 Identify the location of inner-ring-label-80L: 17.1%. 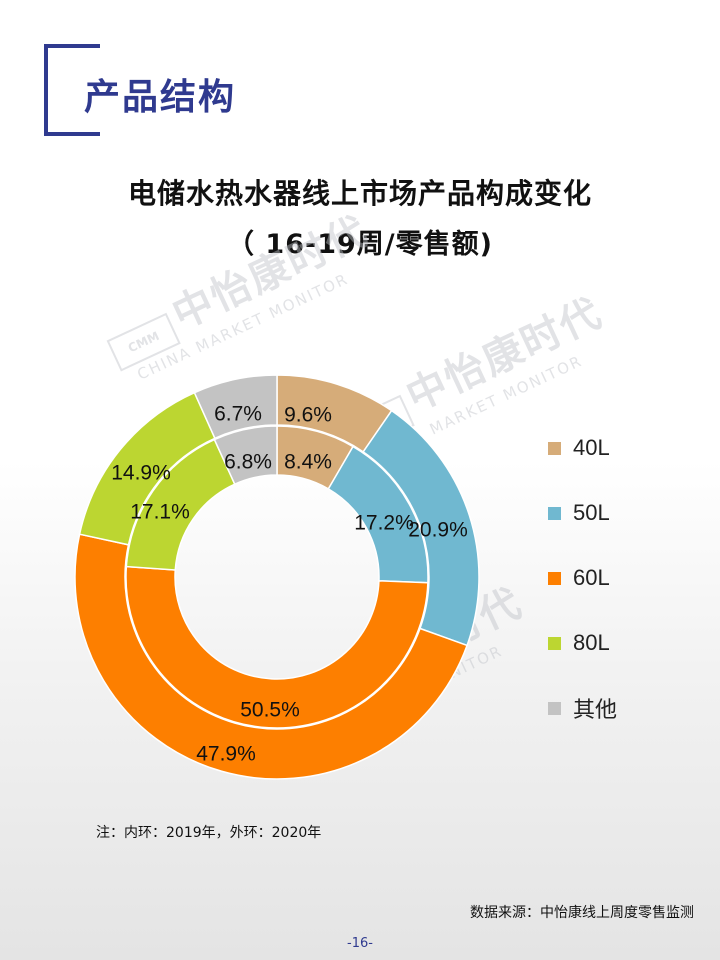
(160, 512).